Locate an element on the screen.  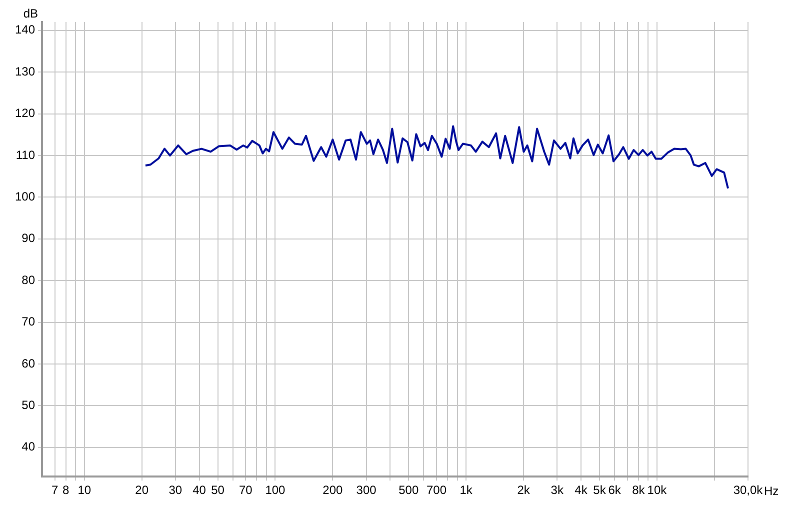
x-tick-label: 3k is located at coordinates (557, 490).